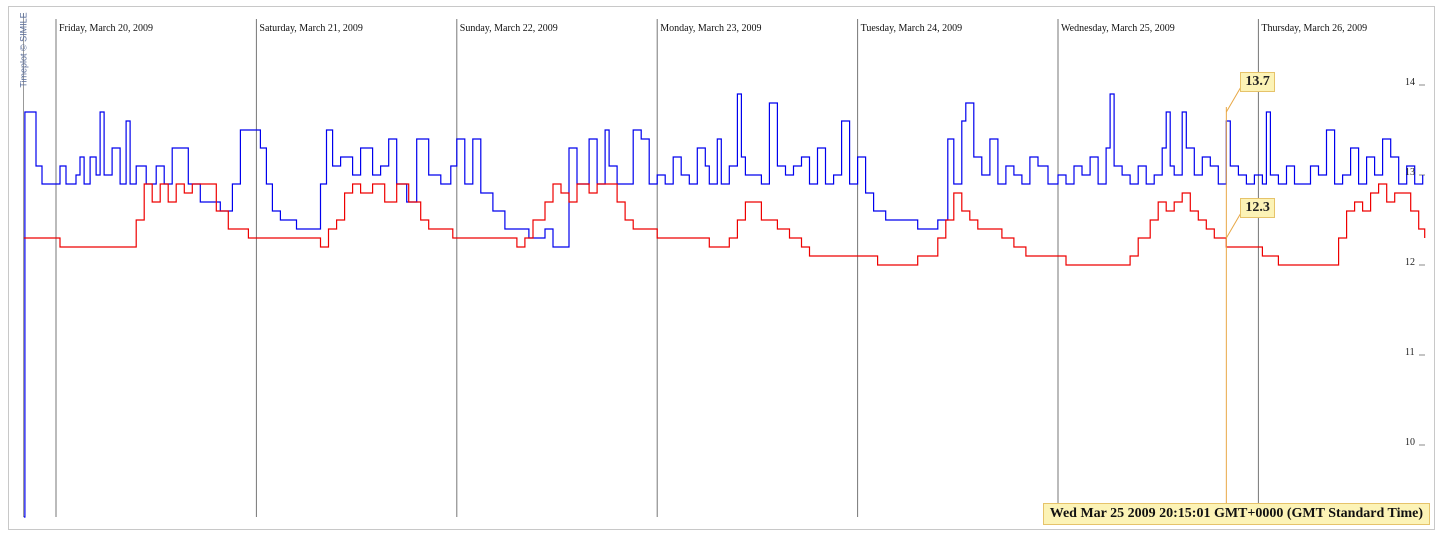  Describe the element at coordinates (1410, 352) in the screenshot. I see `y-tick-label: 11` at that location.